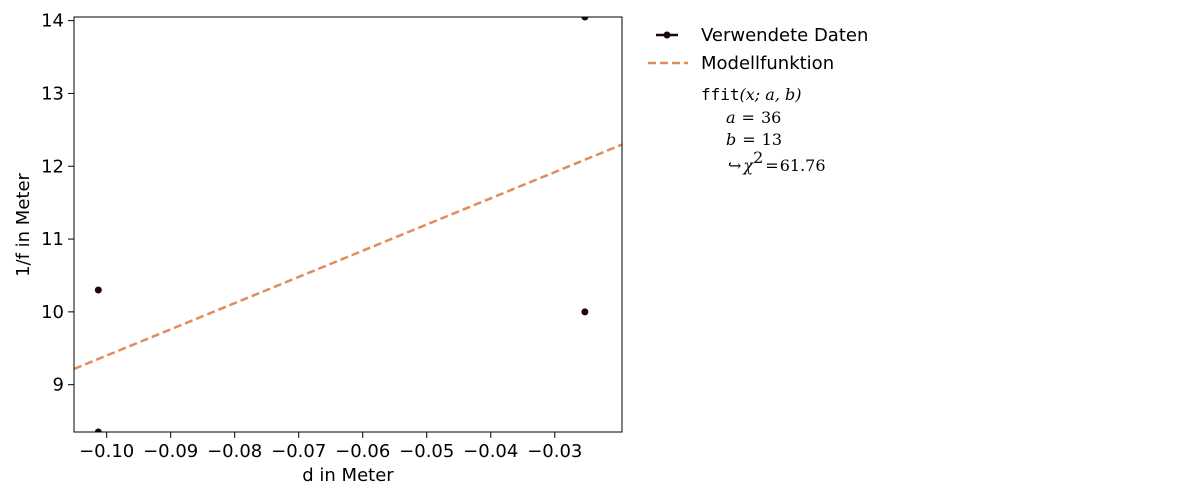 This screenshot has height=500, width=1200. Describe the element at coordinates (734, 165) in the screenshot. I see `fit-chi-arrow: ↪` at that location.